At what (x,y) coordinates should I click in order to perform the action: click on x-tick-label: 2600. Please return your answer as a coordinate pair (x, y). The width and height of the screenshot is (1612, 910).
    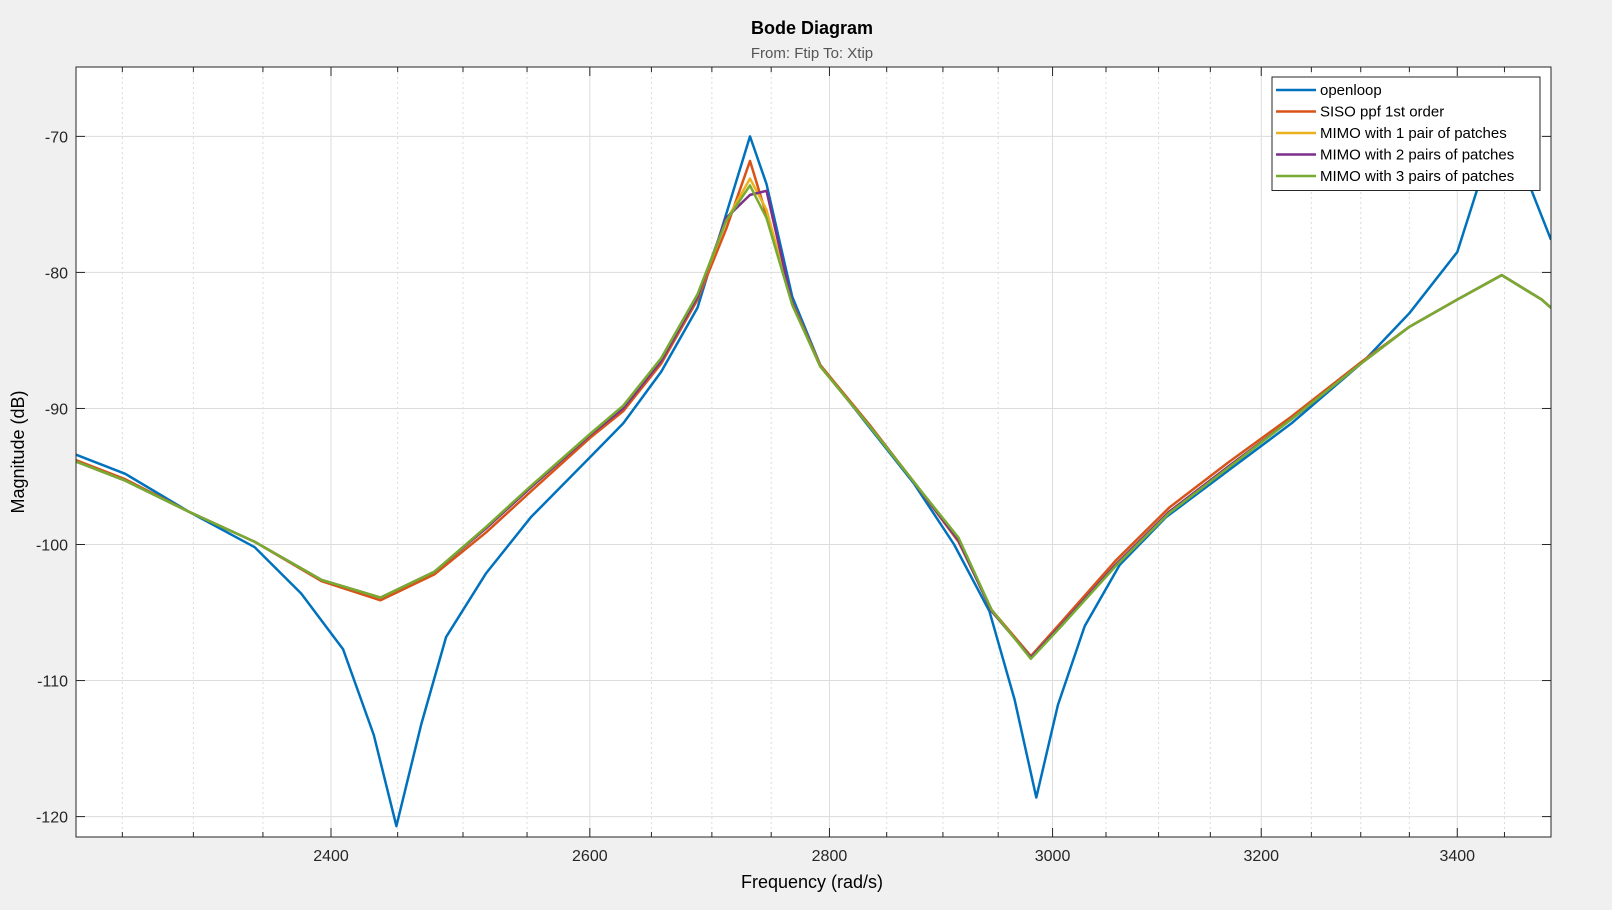
    Looking at the image, I should click on (590, 856).